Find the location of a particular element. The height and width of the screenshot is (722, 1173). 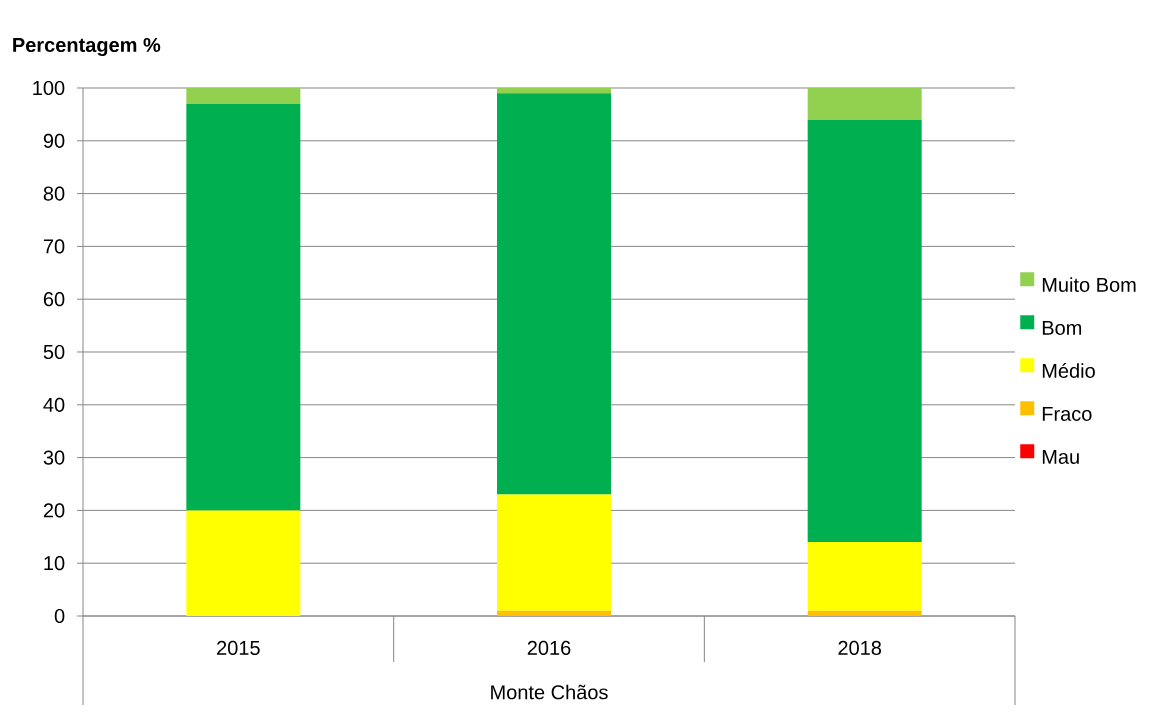

y-axis-title: Percentagem % is located at coordinates (87, 47).